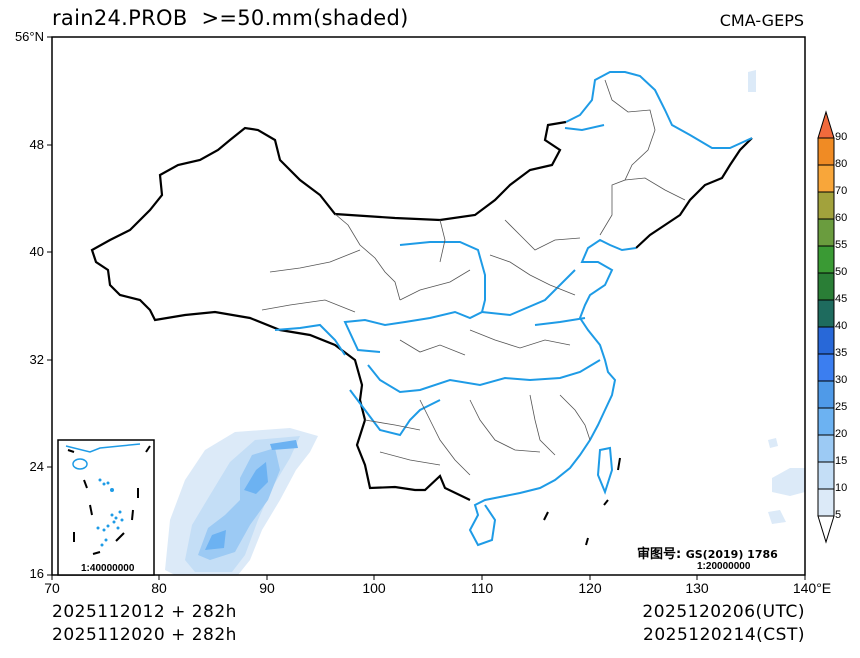  Describe the element at coordinates (724, 566) in the screenshot. I see `main-map-scale: 1:20000000` at that location.